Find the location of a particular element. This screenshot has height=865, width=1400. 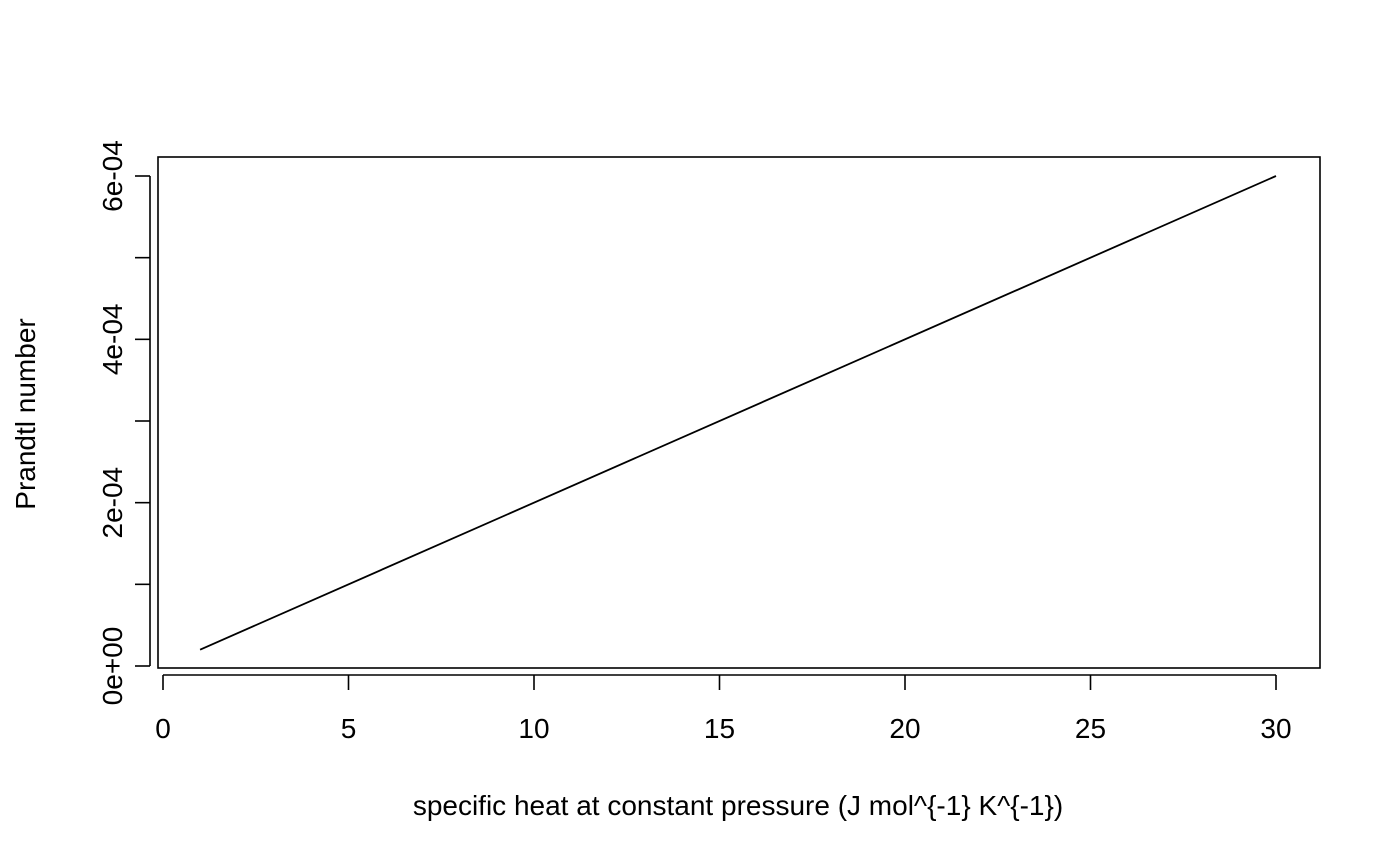

x-tick-label: 5 is located at coordinates (349, 728).